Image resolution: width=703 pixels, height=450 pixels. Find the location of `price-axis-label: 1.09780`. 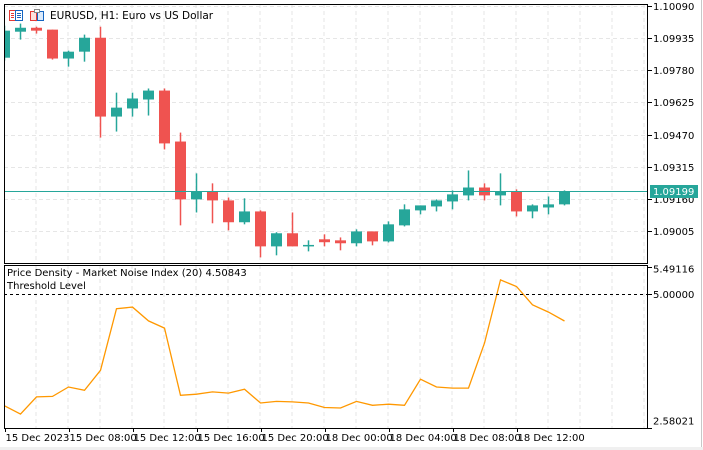

price-axis-label: 1.09780 is located at coordinates (673, 71).